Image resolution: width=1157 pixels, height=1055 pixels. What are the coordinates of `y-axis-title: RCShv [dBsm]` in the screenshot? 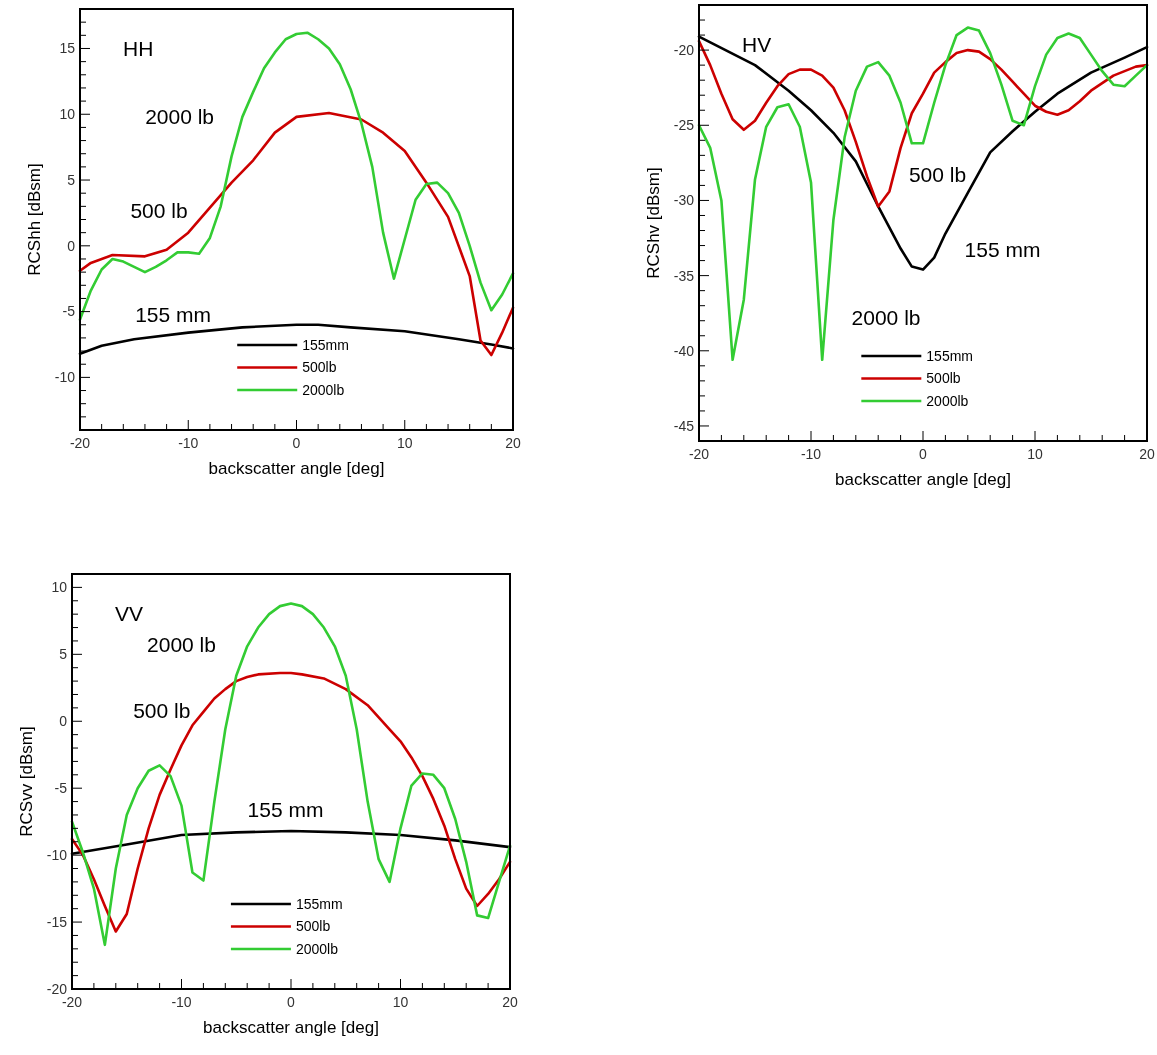 It's located at (653, 223).